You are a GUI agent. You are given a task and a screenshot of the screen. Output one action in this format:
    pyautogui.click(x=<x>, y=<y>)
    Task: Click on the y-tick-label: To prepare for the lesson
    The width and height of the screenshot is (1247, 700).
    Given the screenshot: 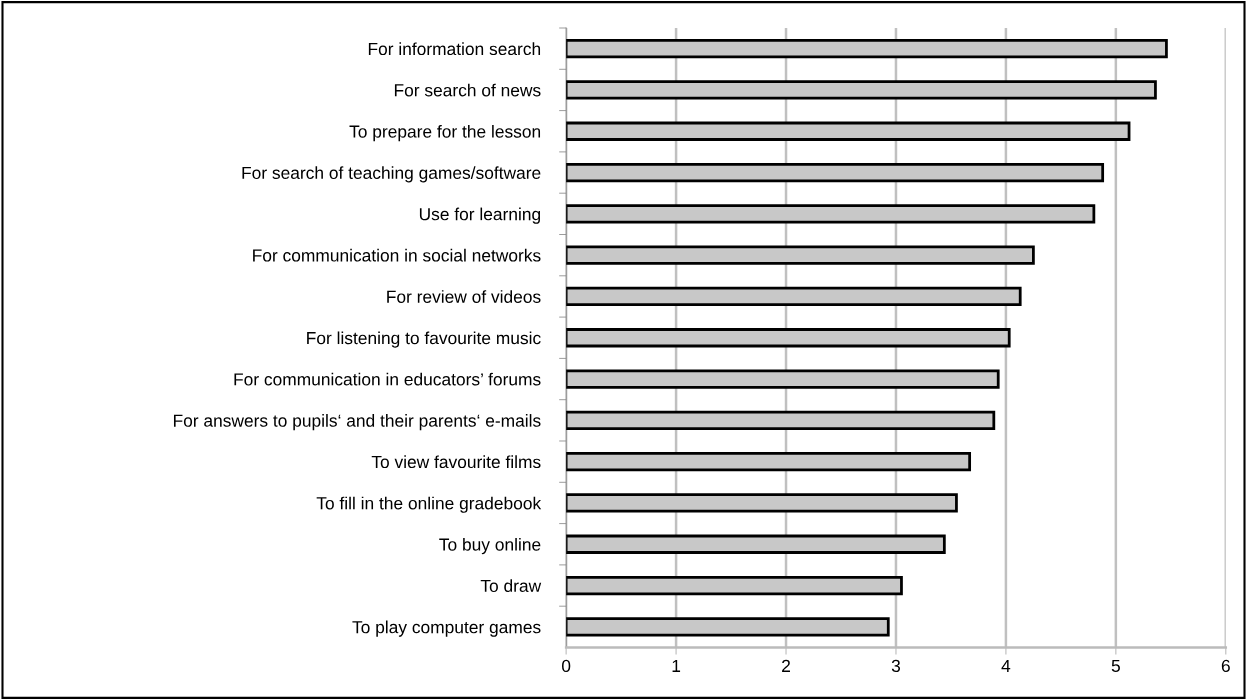 What is the action you would take?
    pyautogui.click(x=445, y=133)
    